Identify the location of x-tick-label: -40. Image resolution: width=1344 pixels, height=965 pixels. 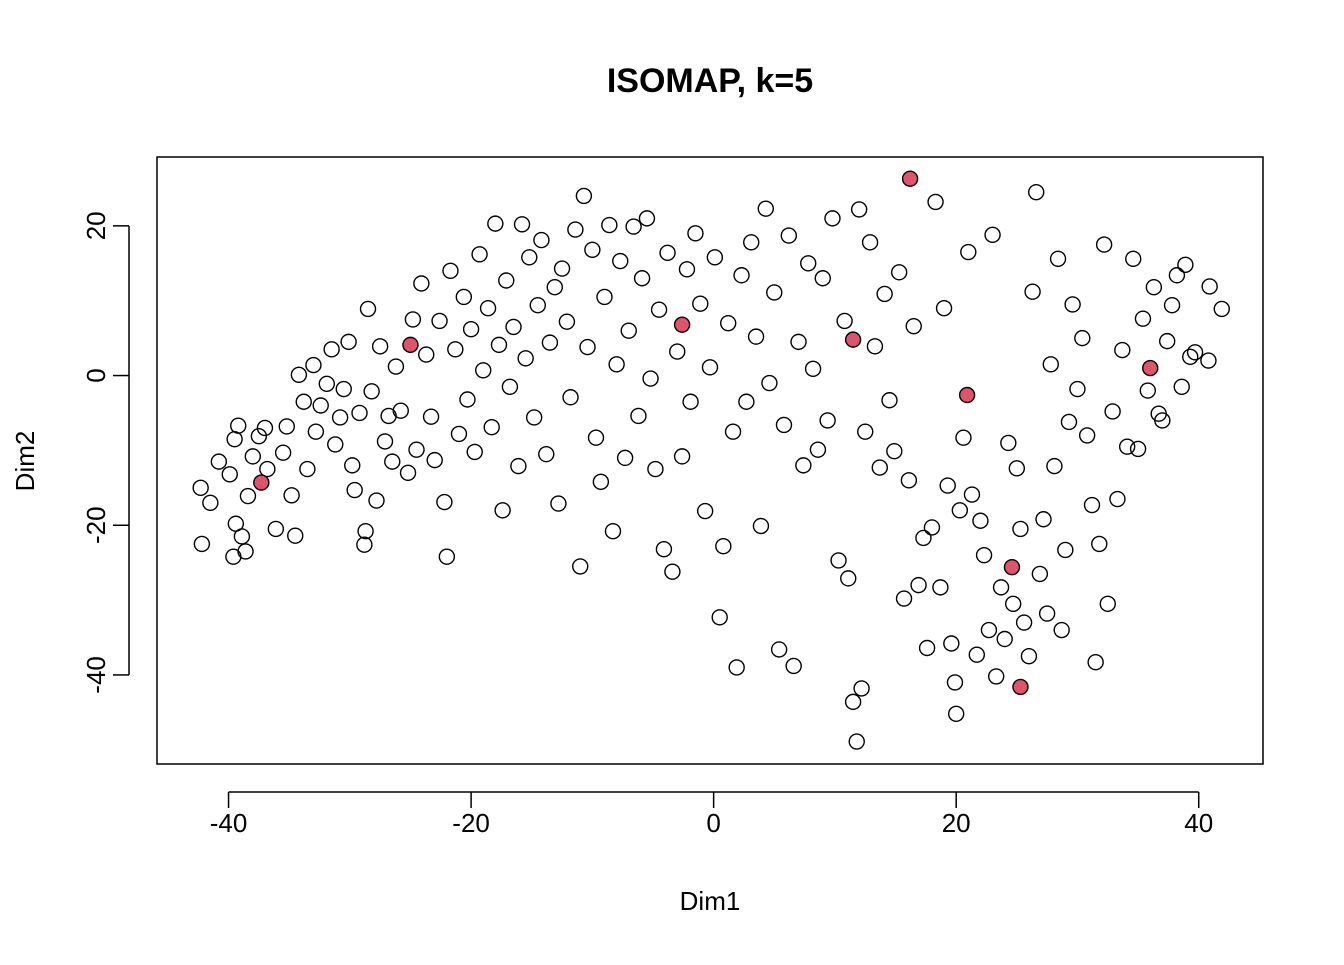
(229, 823).